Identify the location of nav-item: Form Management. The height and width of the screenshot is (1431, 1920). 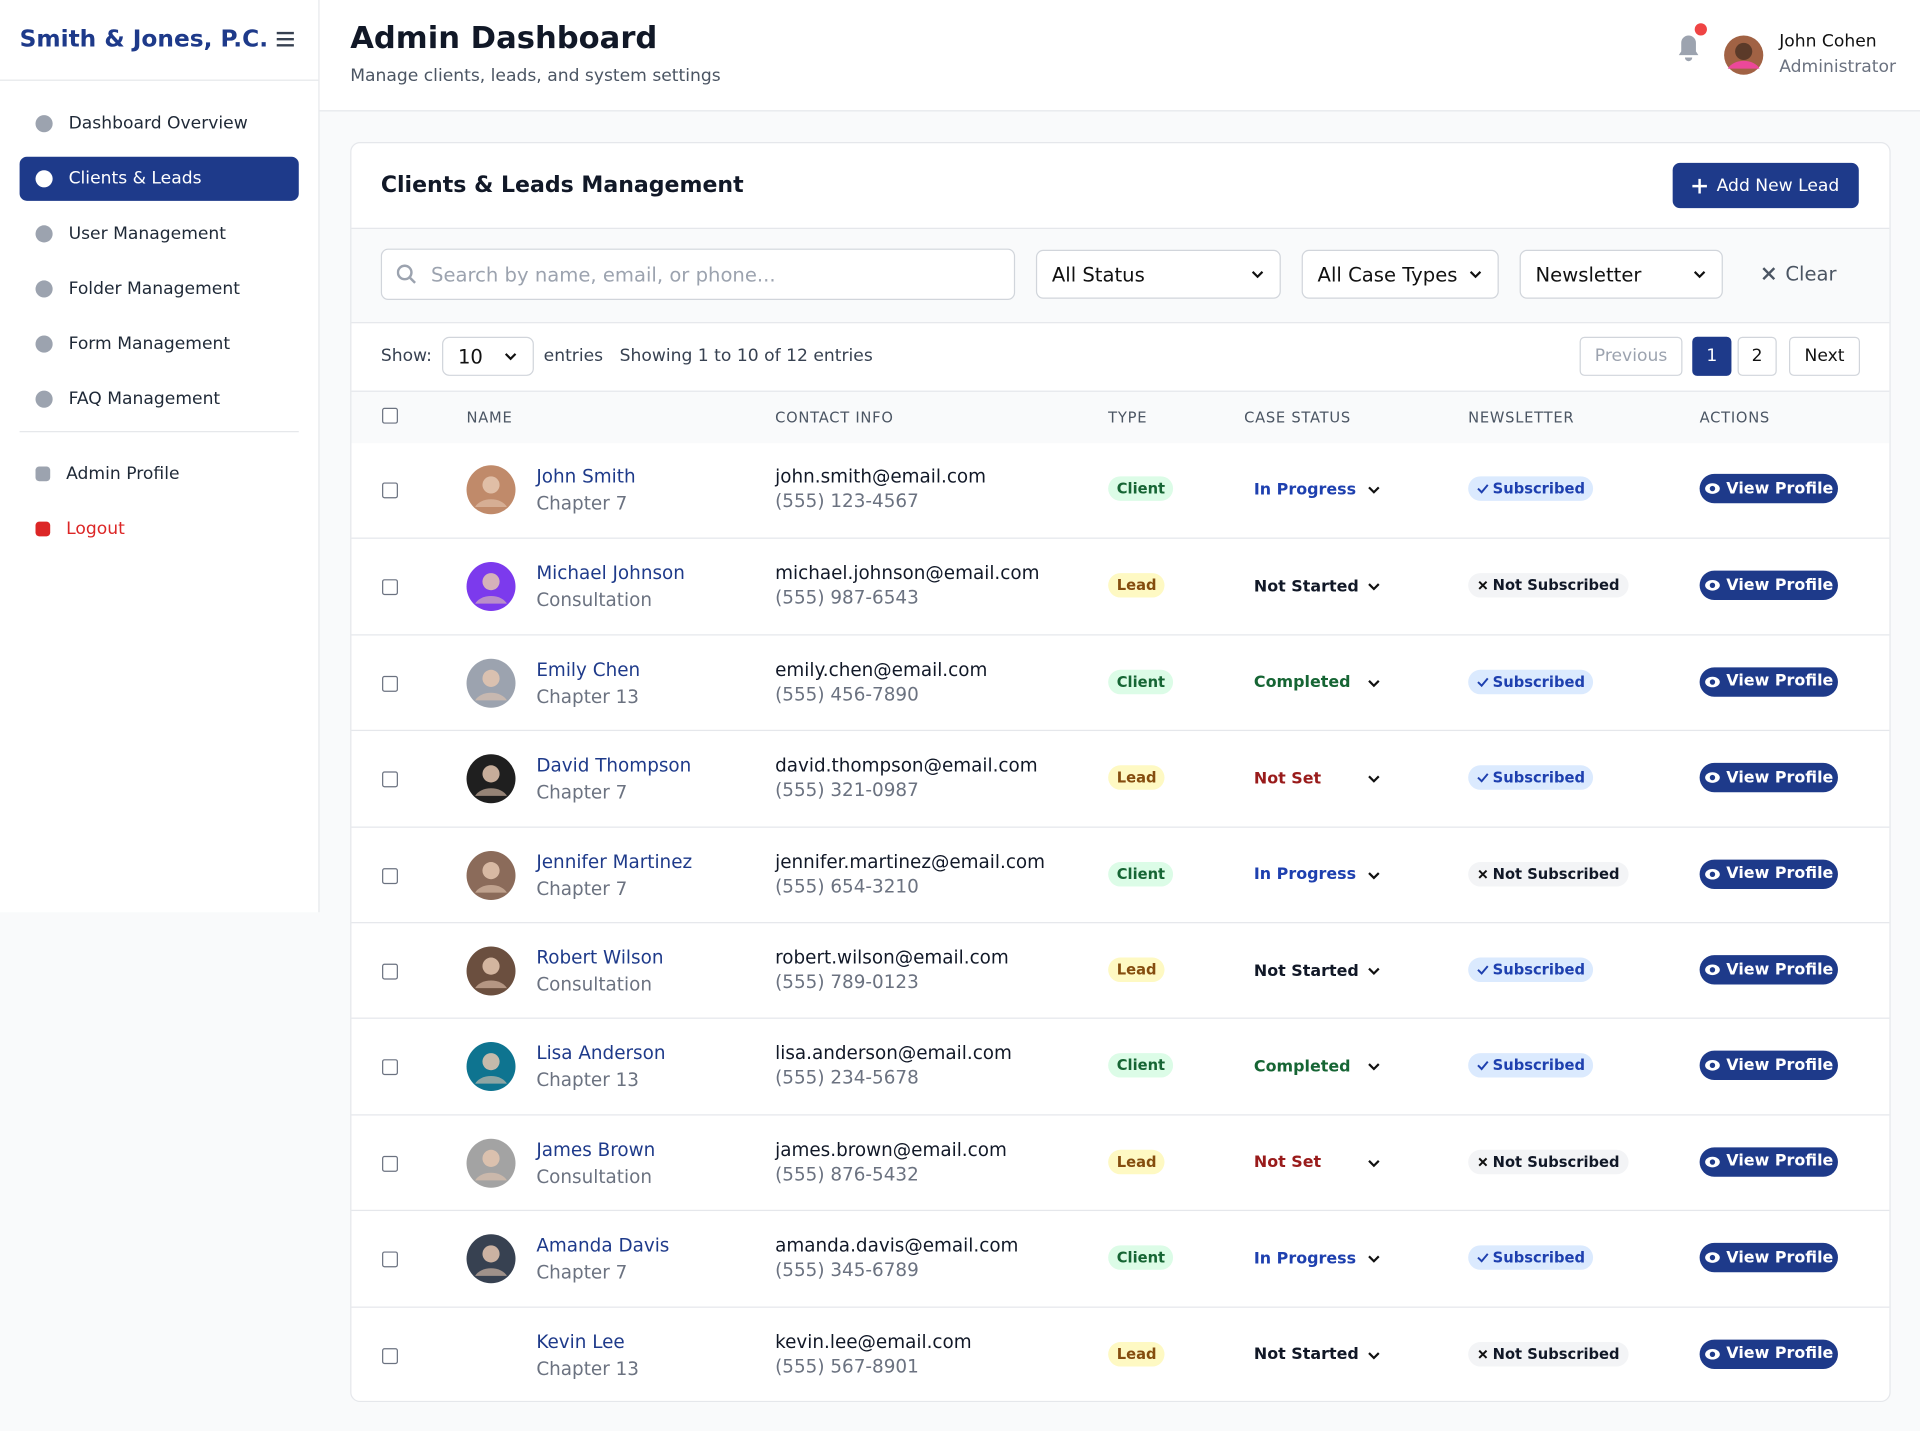
(159, 344).